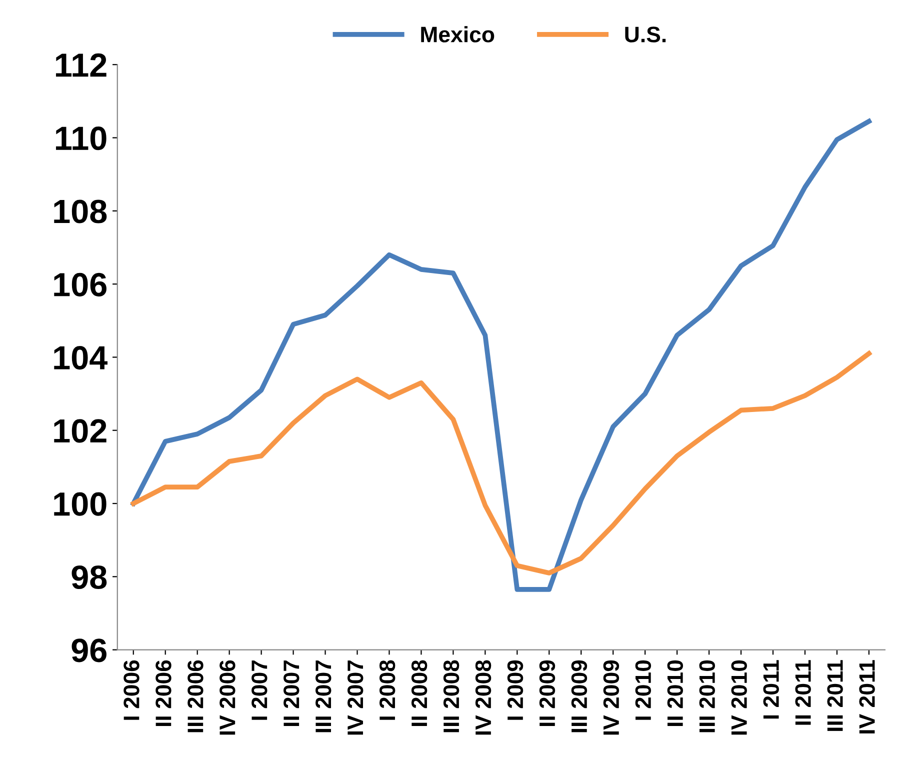  I want to click on x-tick-label: III 2006, so click(196, 696).